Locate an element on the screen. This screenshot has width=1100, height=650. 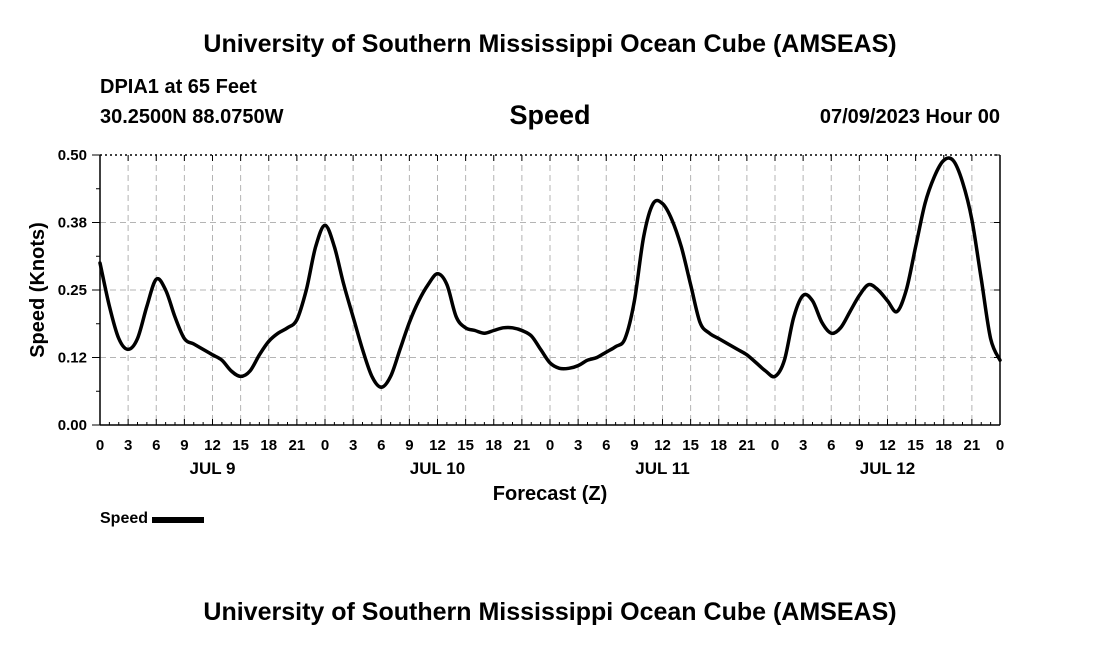
y-tick-label: 0.00 is located at coordinates (72, 425).